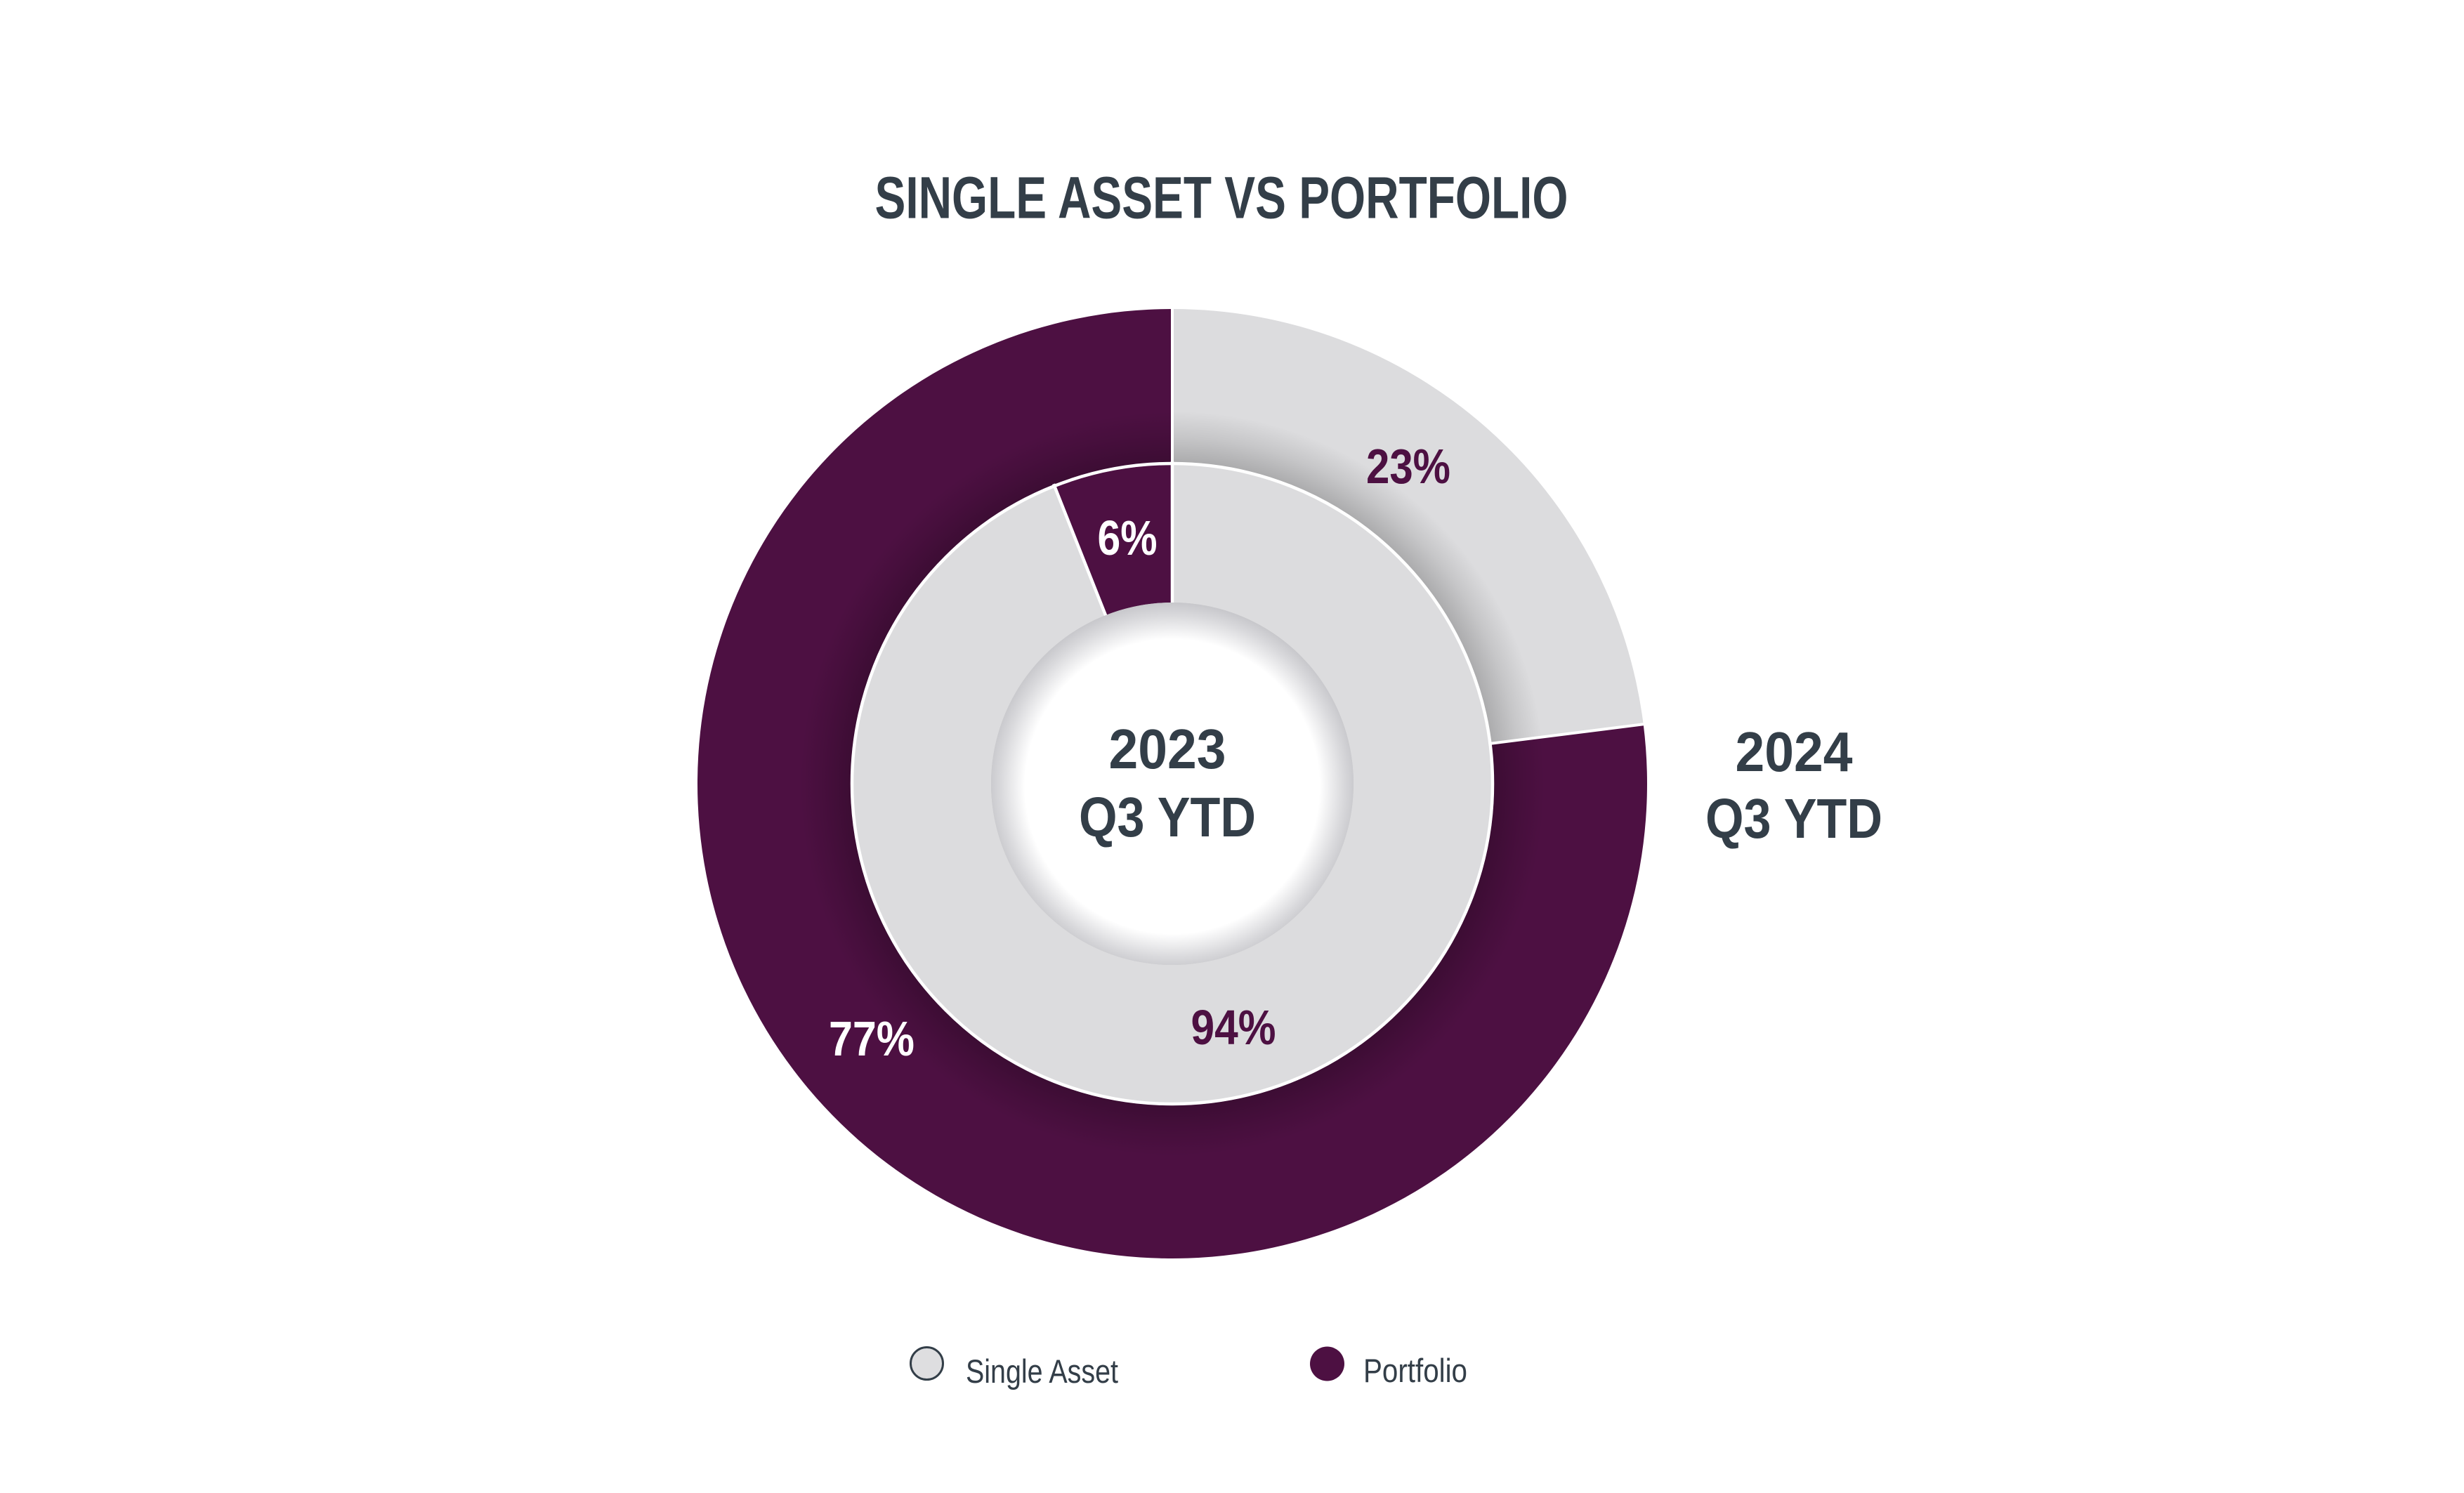 The height and width of the screenshot is (1493, 2464). I want to click on svg-text: 2024, so click(1794, 752).